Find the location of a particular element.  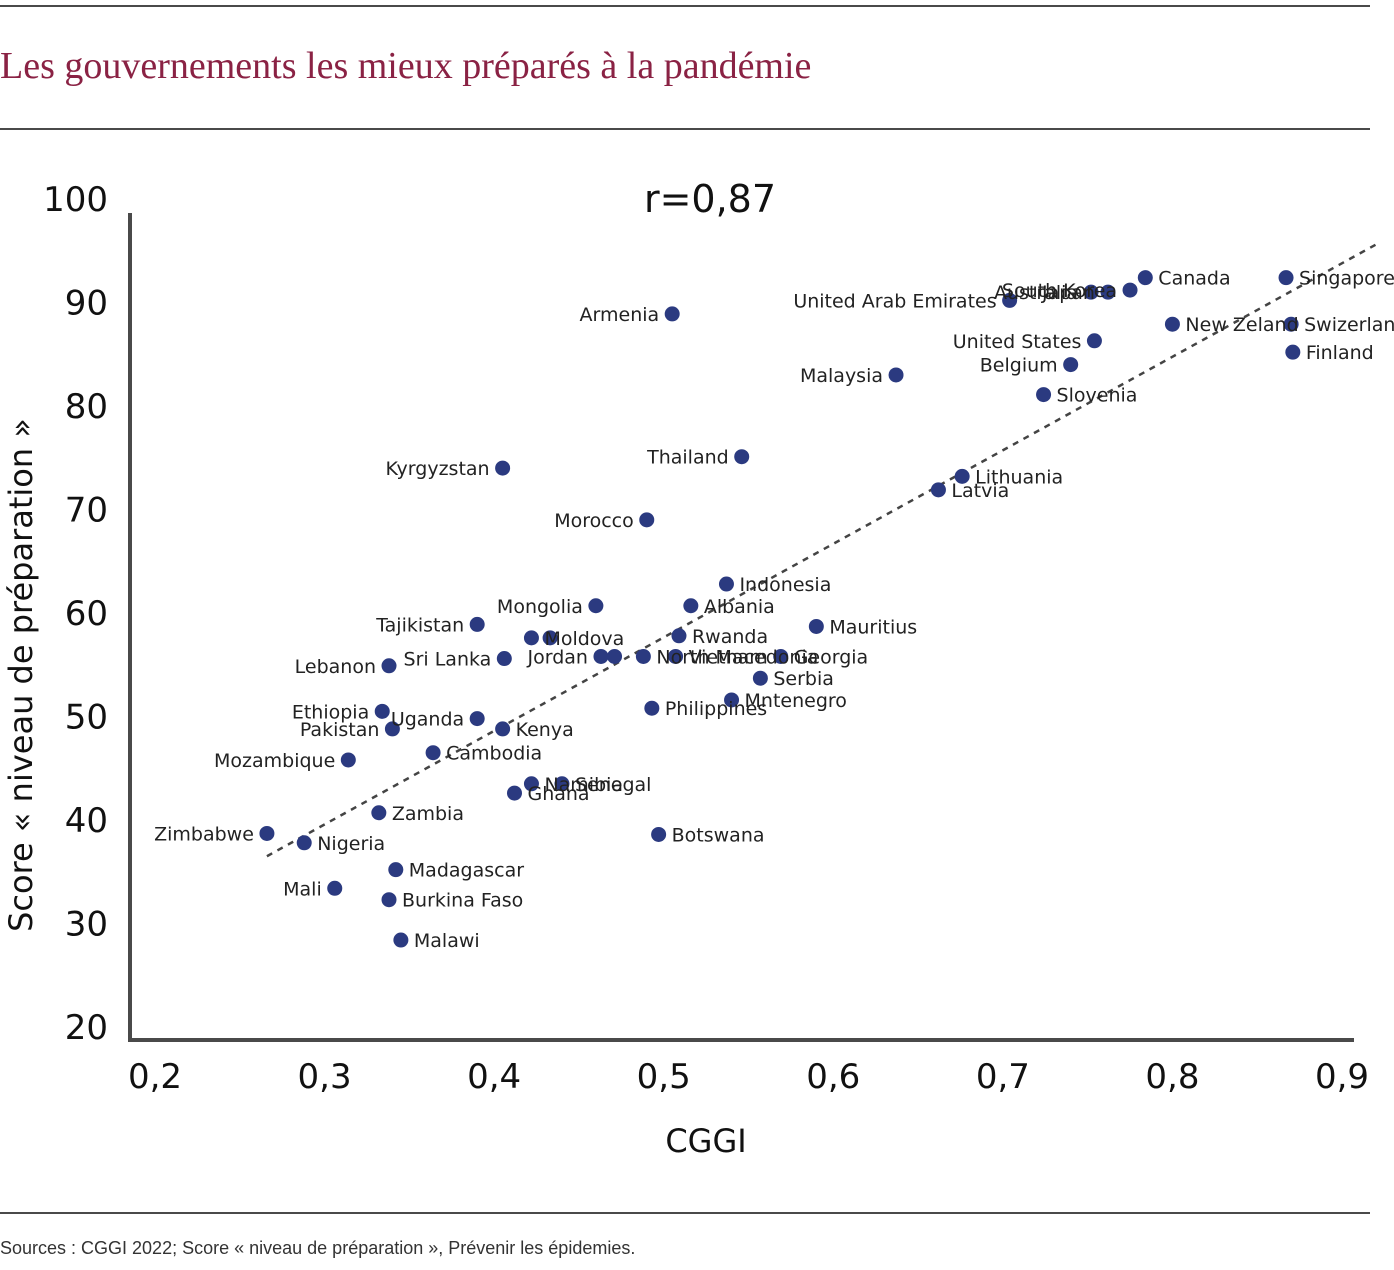

y-tick-label: 80 is located at coordinates (86, 407).